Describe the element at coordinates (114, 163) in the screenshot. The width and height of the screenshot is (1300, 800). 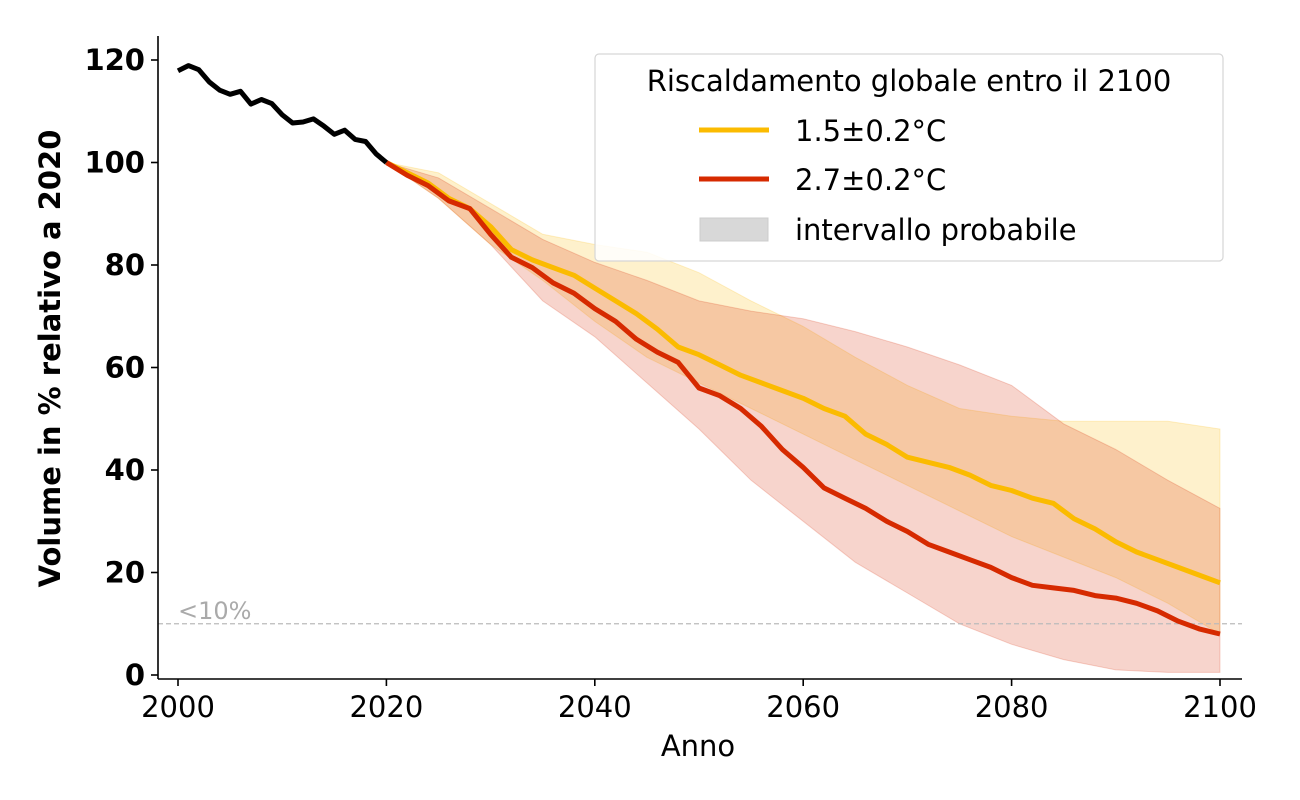
I see `y-tick-label: 100` at that location.